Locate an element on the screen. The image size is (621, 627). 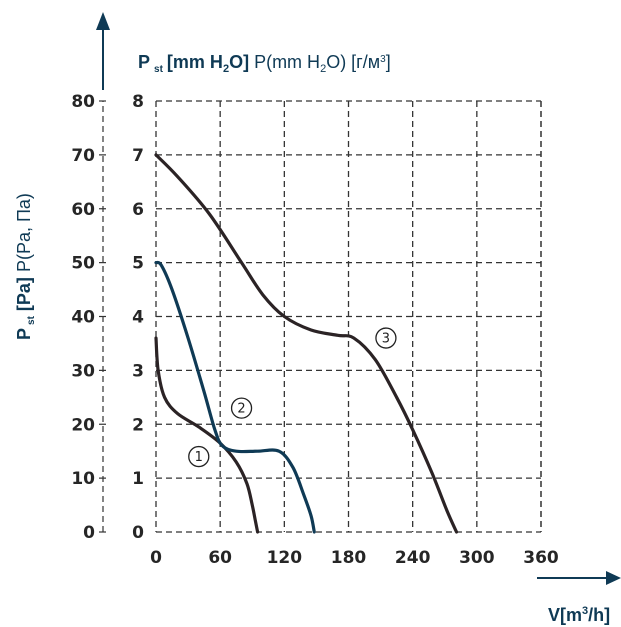
curve-marker-label: 3 is located at coordinates (386, 339).